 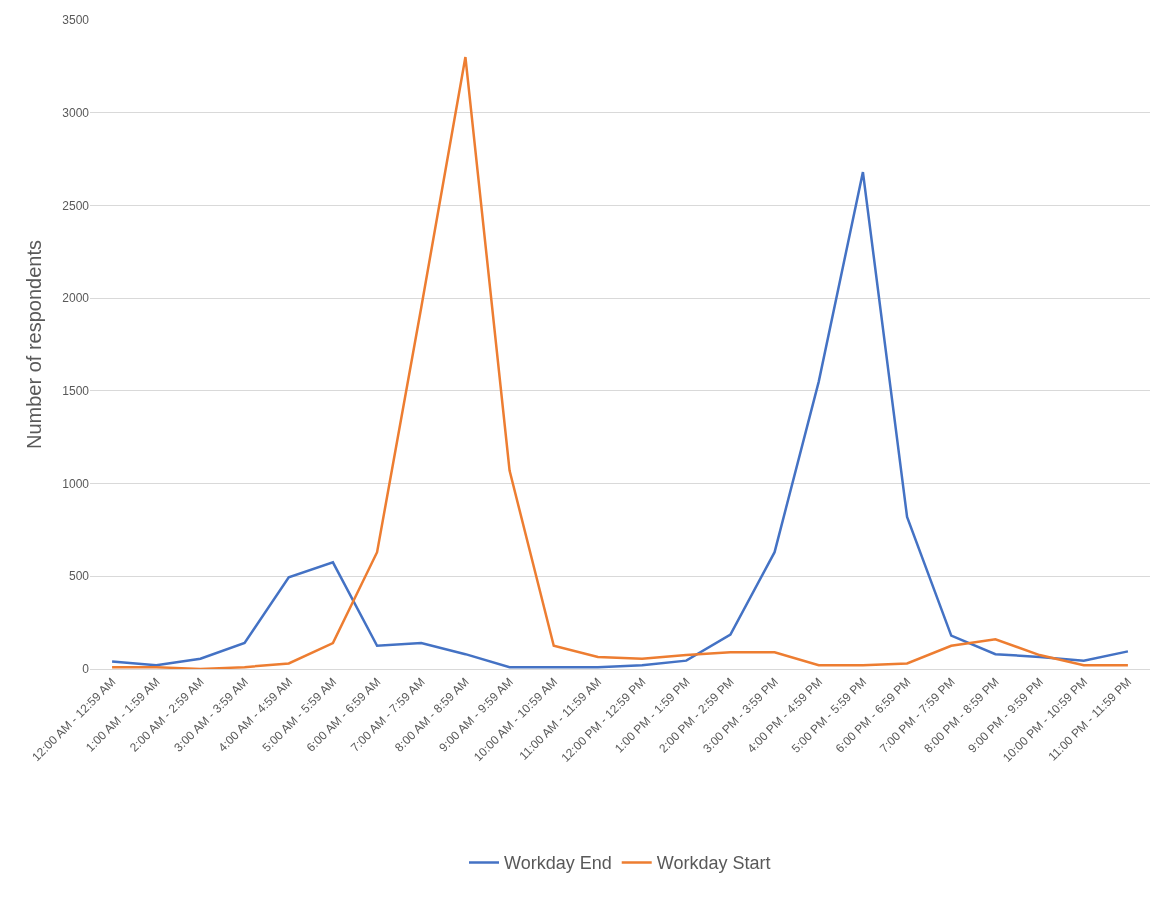 What do you see at coordinates (76, 205) in the screenshot?
I see `y-tick-label: 2500` at bounding box center [76, 205].